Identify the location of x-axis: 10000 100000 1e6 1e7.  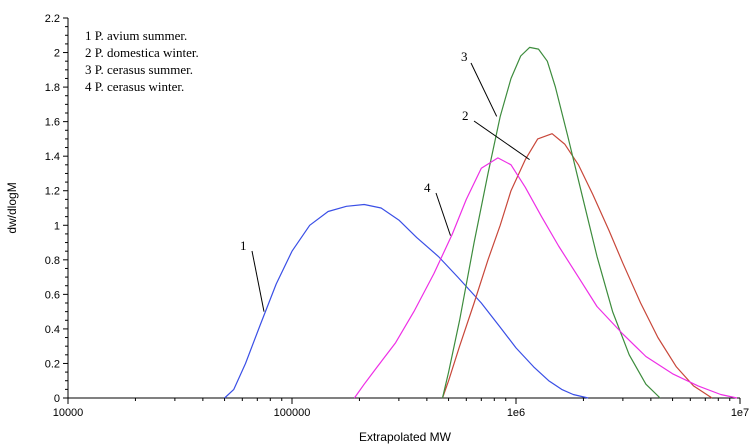
(401, 408).